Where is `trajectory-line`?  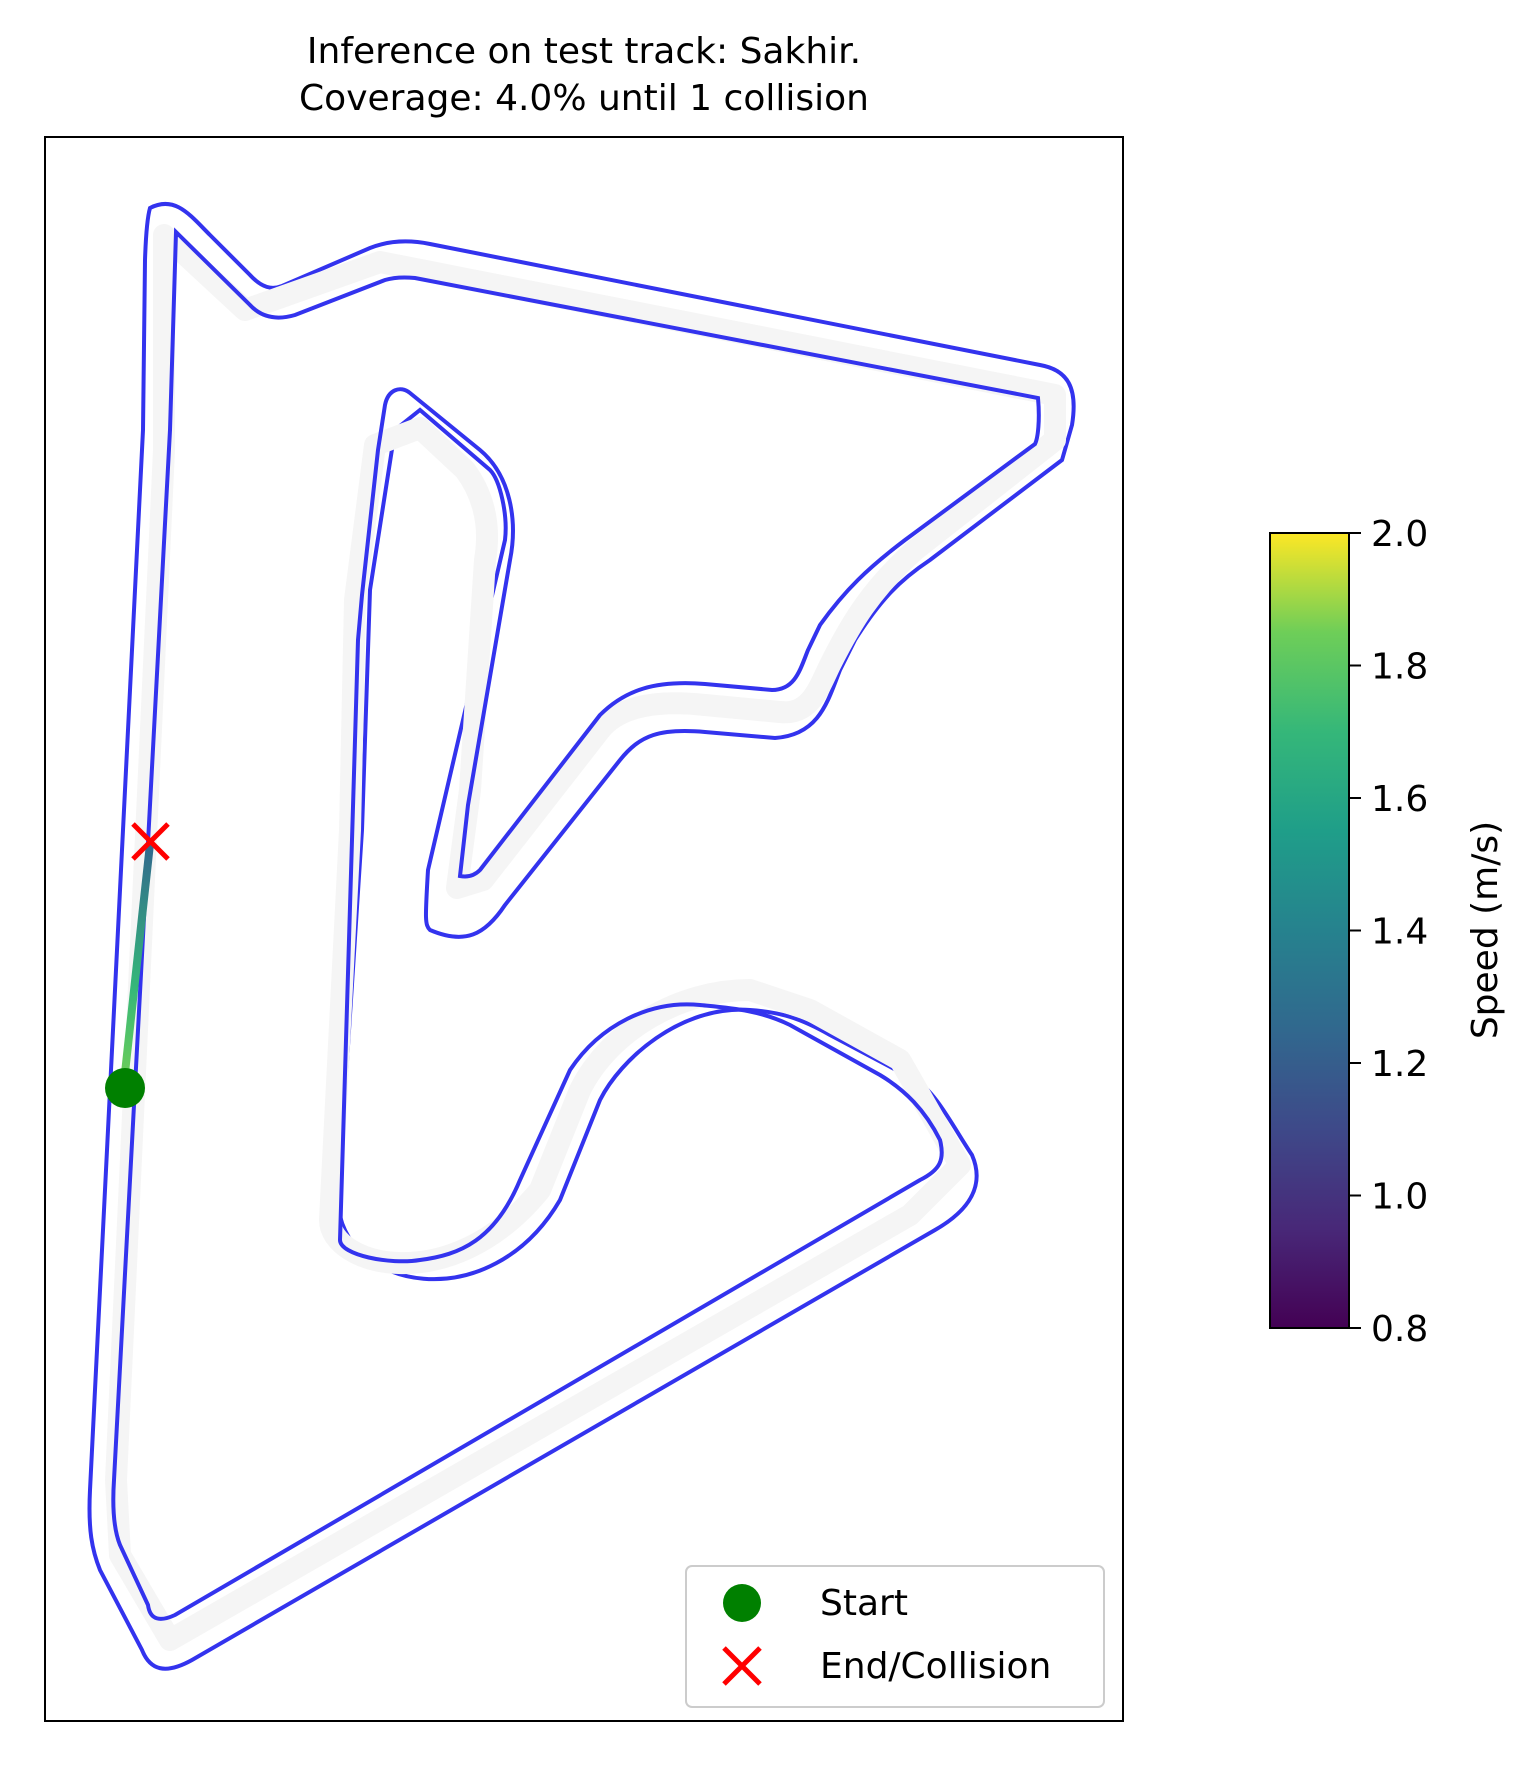
trajectory-line is located at coordinates (137, 963).